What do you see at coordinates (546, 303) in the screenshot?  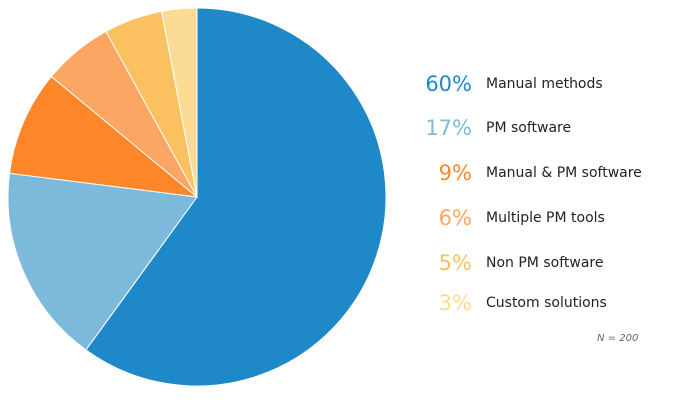 I see `legend-label: Custom solutions` at bounding box center [546, 303].